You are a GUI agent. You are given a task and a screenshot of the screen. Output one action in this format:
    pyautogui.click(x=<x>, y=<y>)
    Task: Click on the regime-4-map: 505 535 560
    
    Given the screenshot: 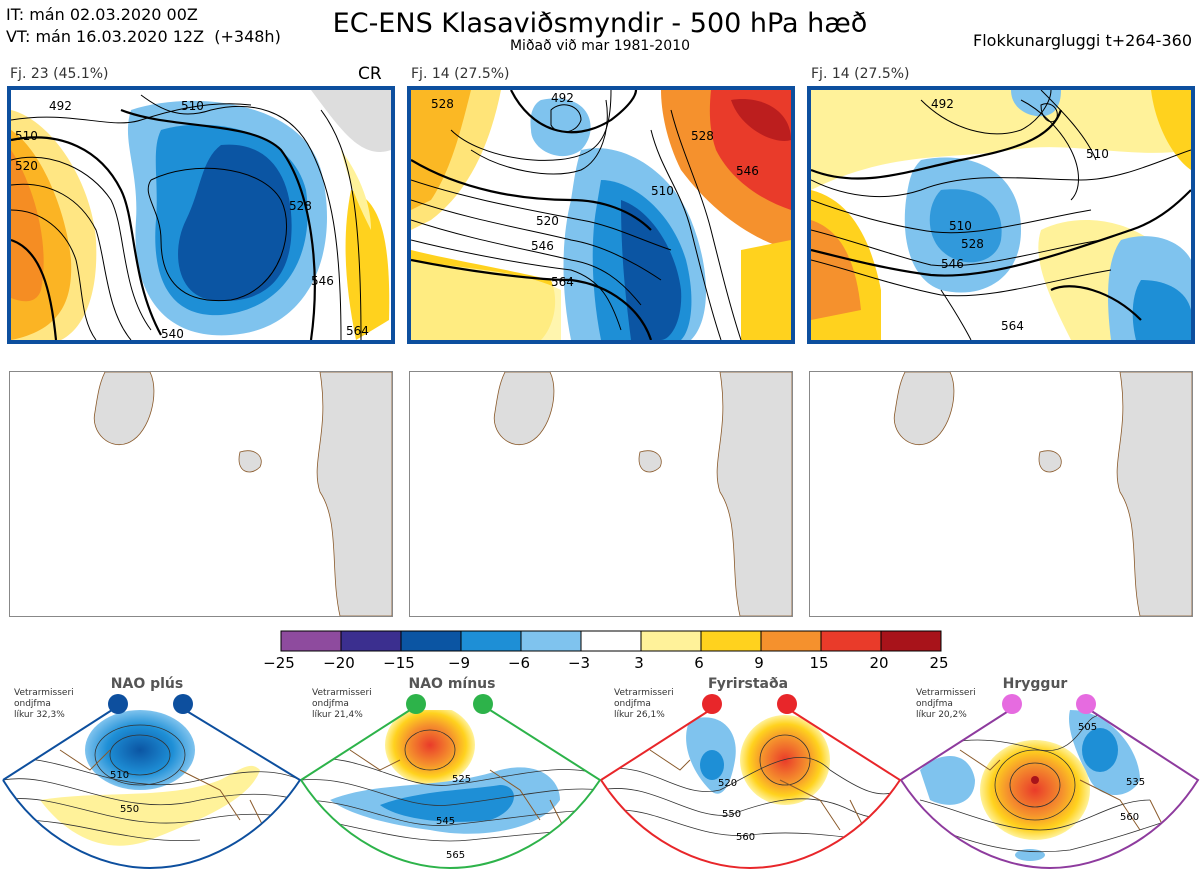 What is the action you would take?
    pyautogui.click(x=1049, y=789)
    